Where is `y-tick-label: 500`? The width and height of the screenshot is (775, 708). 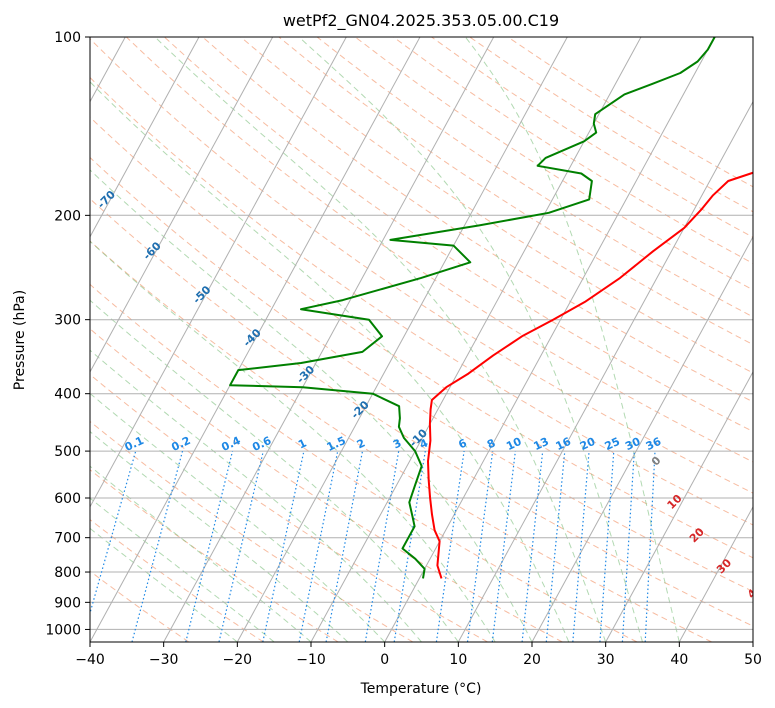 y-tick-label: 500 is located at coordinates (67, 452).